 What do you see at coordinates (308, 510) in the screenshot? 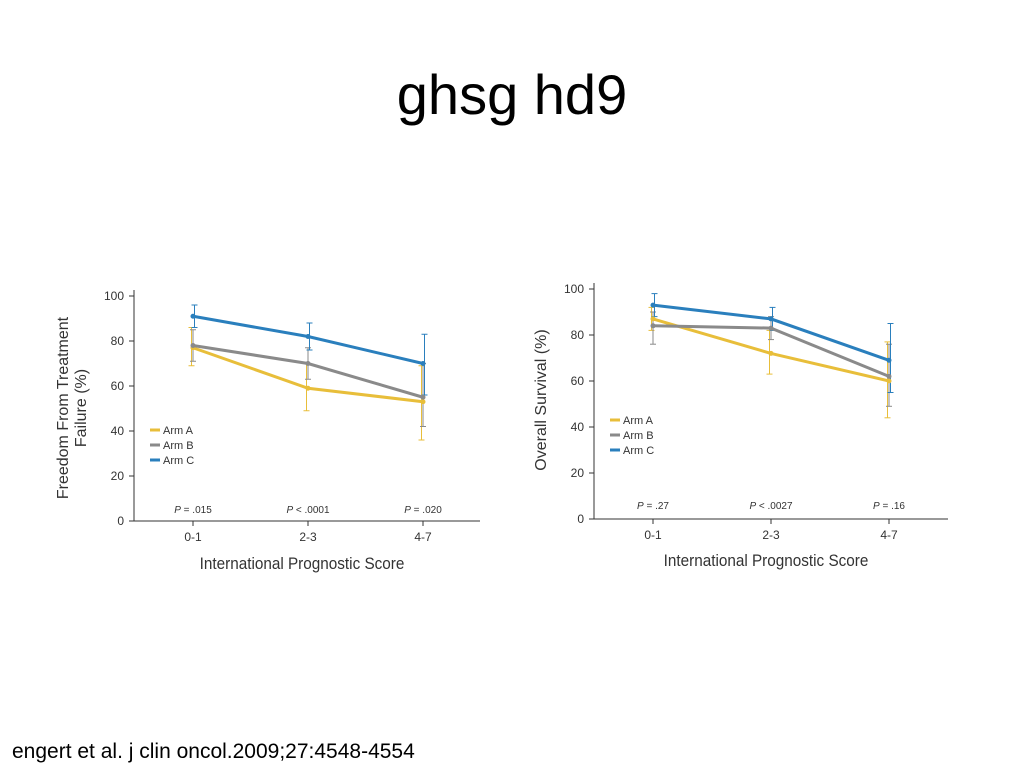
I see `p-value-label: P < .0001` at bounding box center [308, 510].